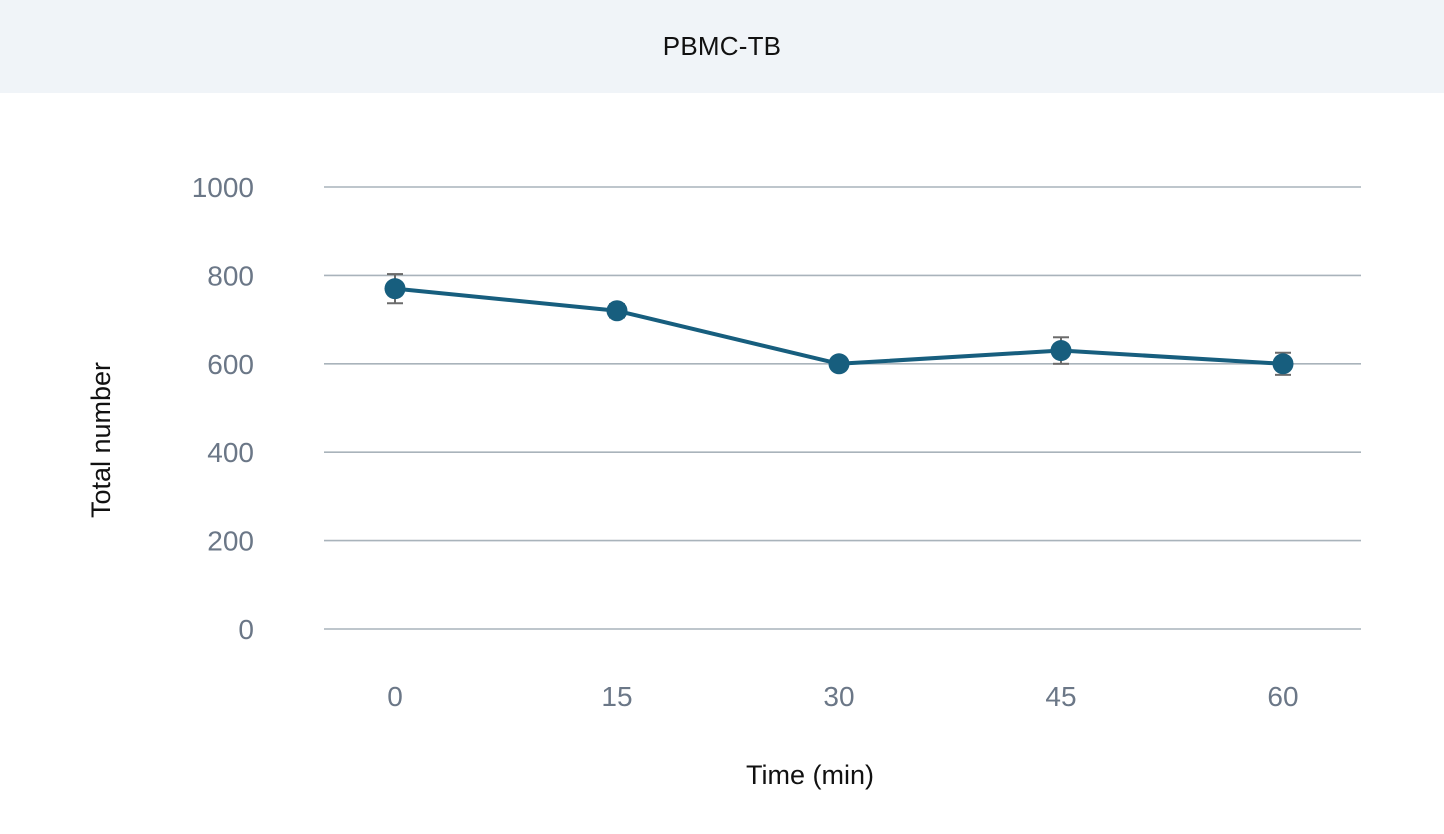 The height and width of the screenshot is (834, 1444). What do you see at coordinates (230, 364) in the screenshot?
I see `y-tick-label: 600` at bounding box center [230, 364].